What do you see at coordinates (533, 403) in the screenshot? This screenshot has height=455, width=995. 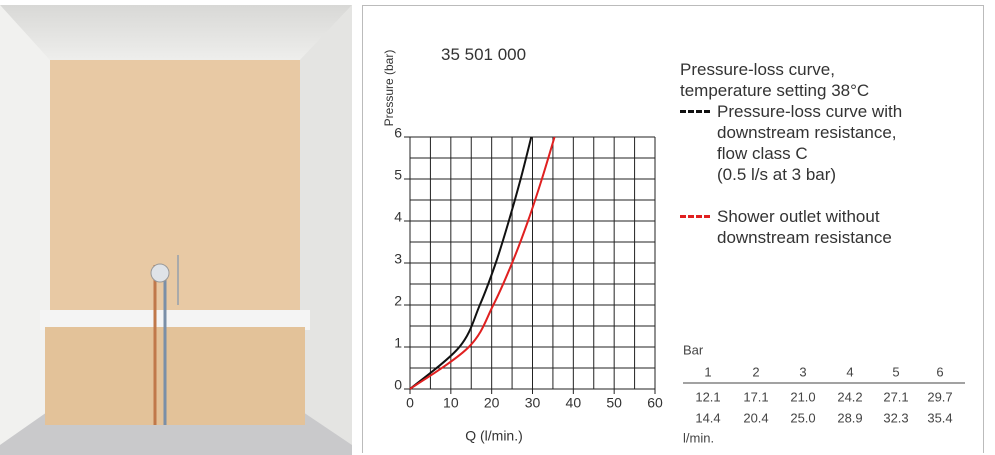 I see `x-tick-label: 30` at bounding box center [533, 403].